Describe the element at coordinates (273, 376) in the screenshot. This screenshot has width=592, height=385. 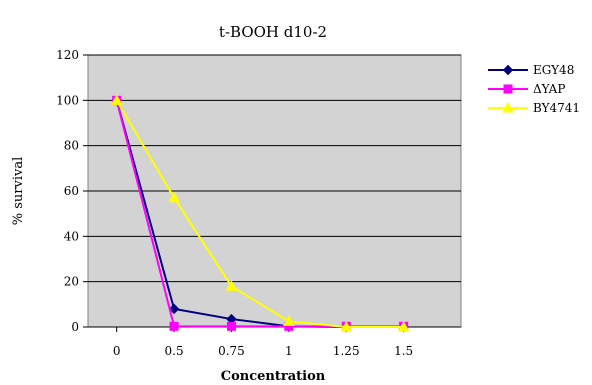
I see `x-axis-label: Concentration` at that location.